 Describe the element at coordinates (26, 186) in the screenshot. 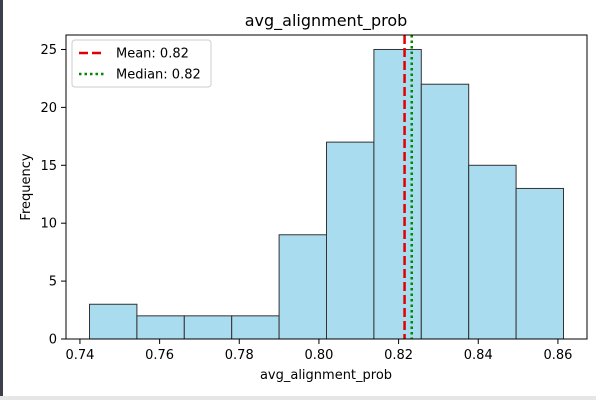

I see `y-axis-label: Frequency` at that location.